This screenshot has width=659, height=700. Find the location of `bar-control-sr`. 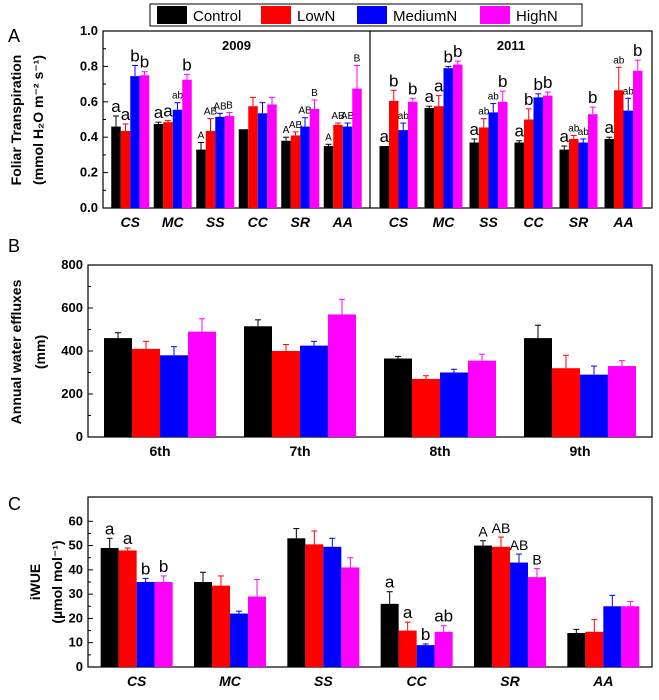

bar-control-sr is located at coordinates (483, 606).